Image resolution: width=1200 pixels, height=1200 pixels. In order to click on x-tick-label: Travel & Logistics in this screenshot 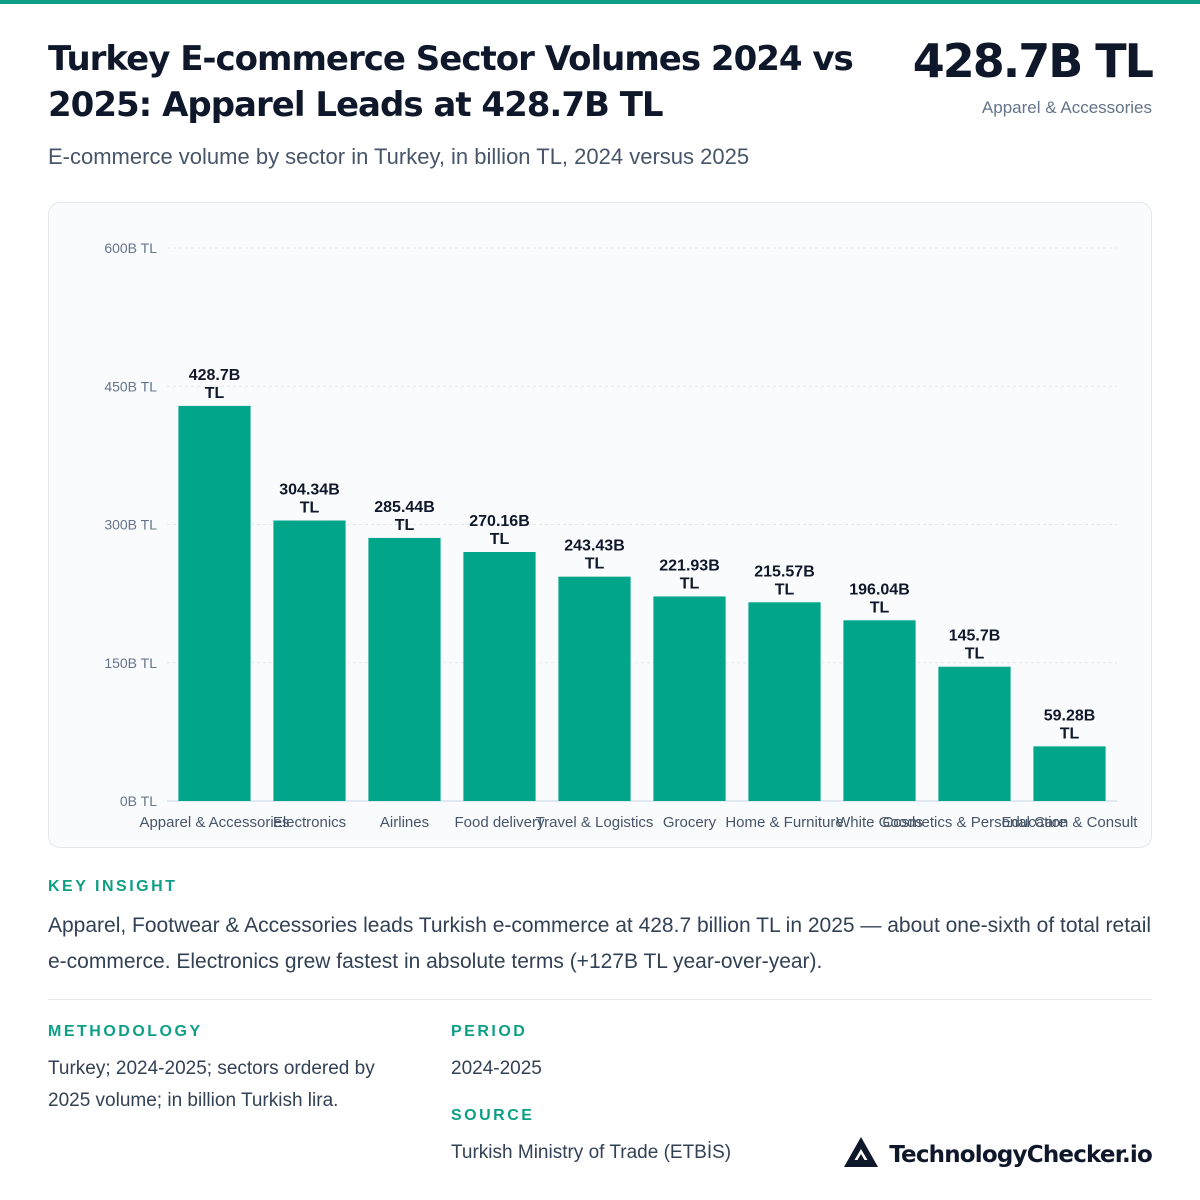, I will do `click(595, 822)`.